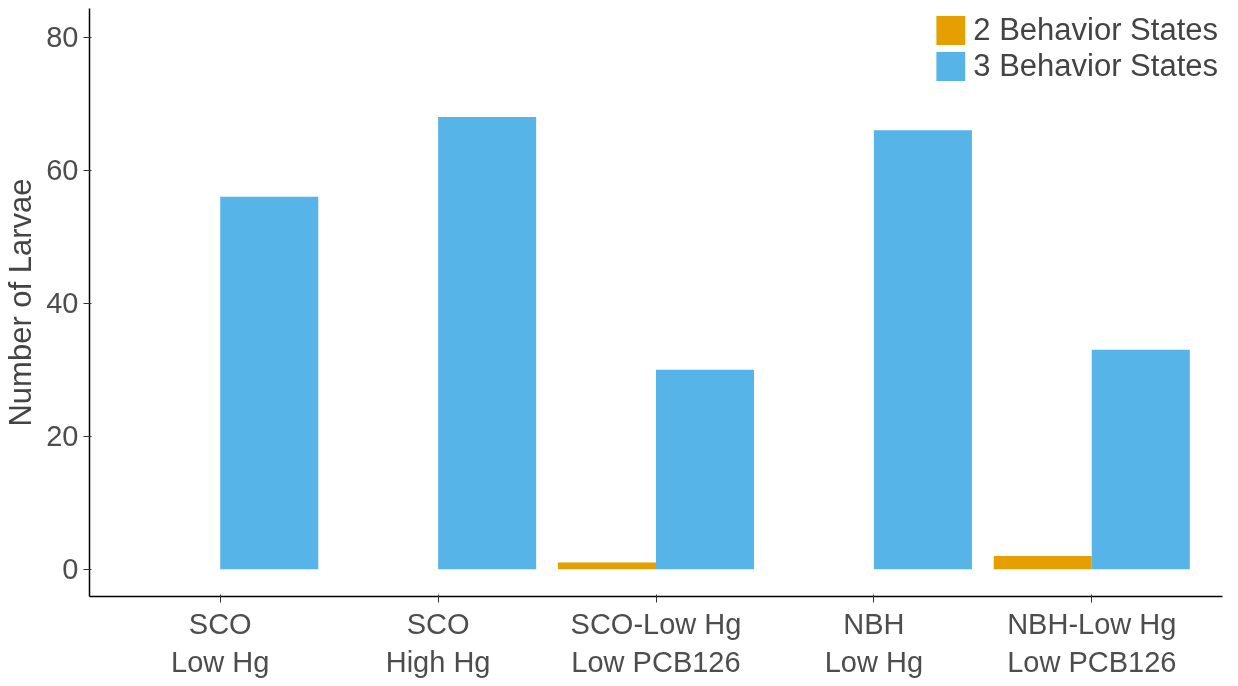 The image size is (1238, 686). Describe the element at coordinates (62, 303) in the screenshot. I see `y-tick-label: 40` at that location.